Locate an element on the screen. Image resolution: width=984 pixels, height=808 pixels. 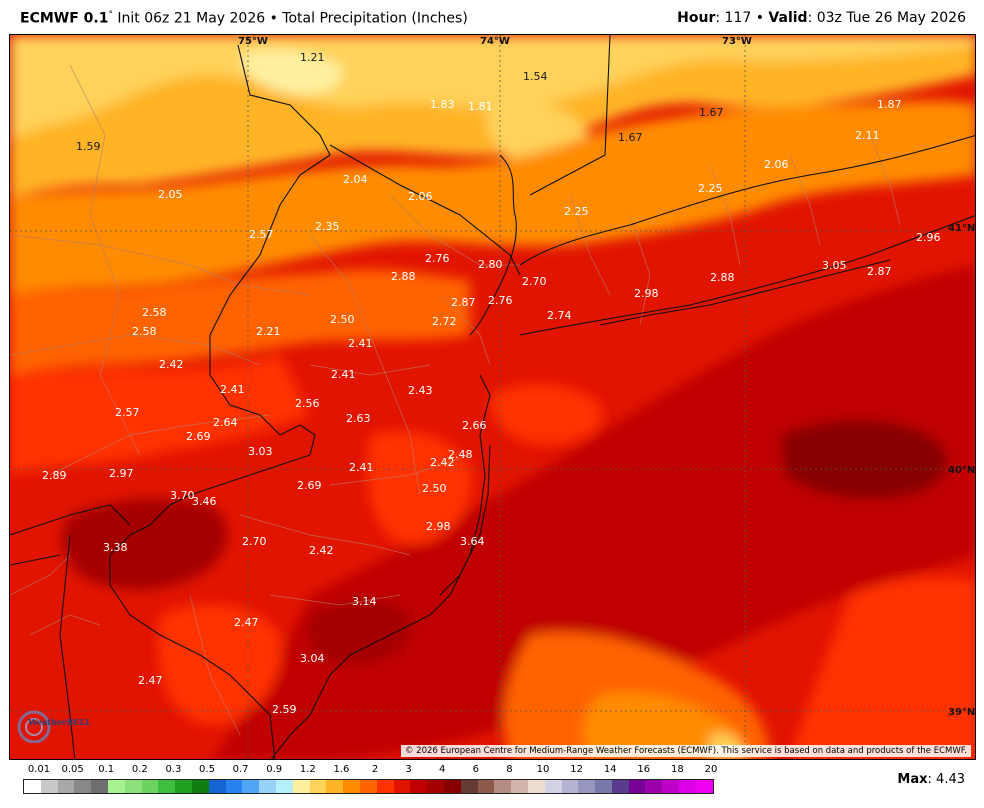
legend-color-bar is located at coordinates (368, 786).